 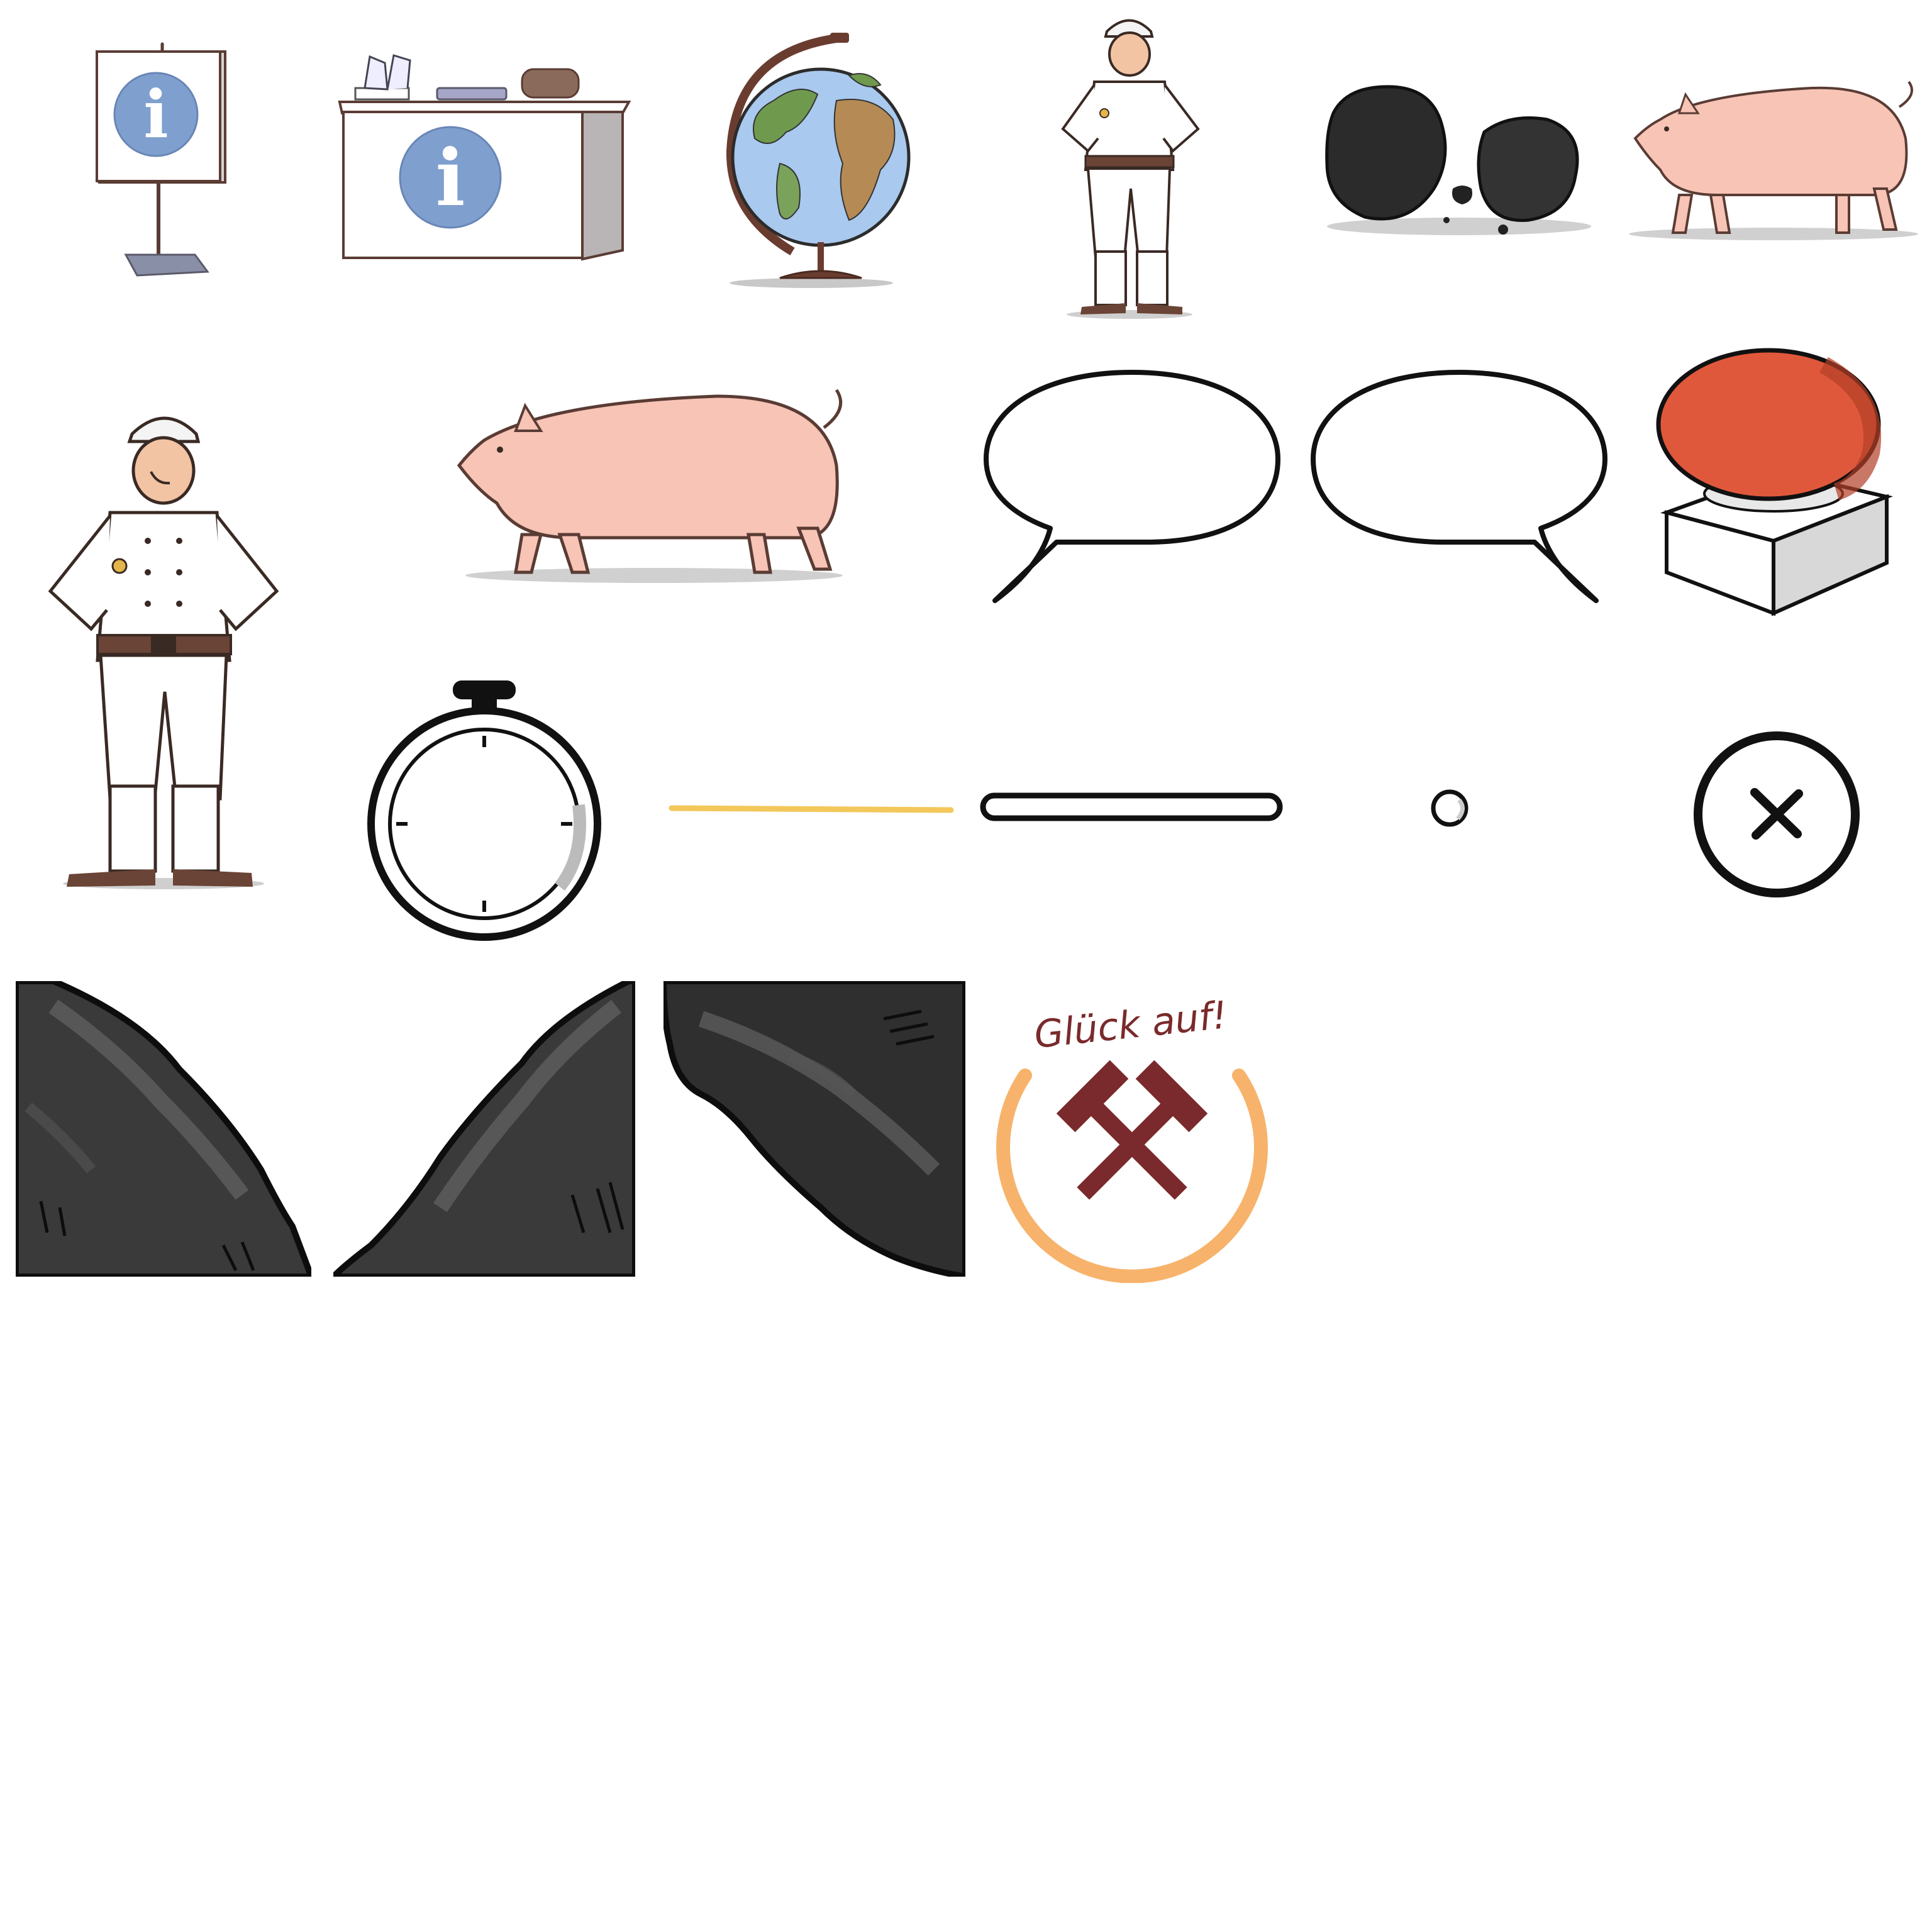 What do you see at coordinates (1130, 169) in the screenshot?
I see `miner-small-icon` at bounding box center [1130, 169].